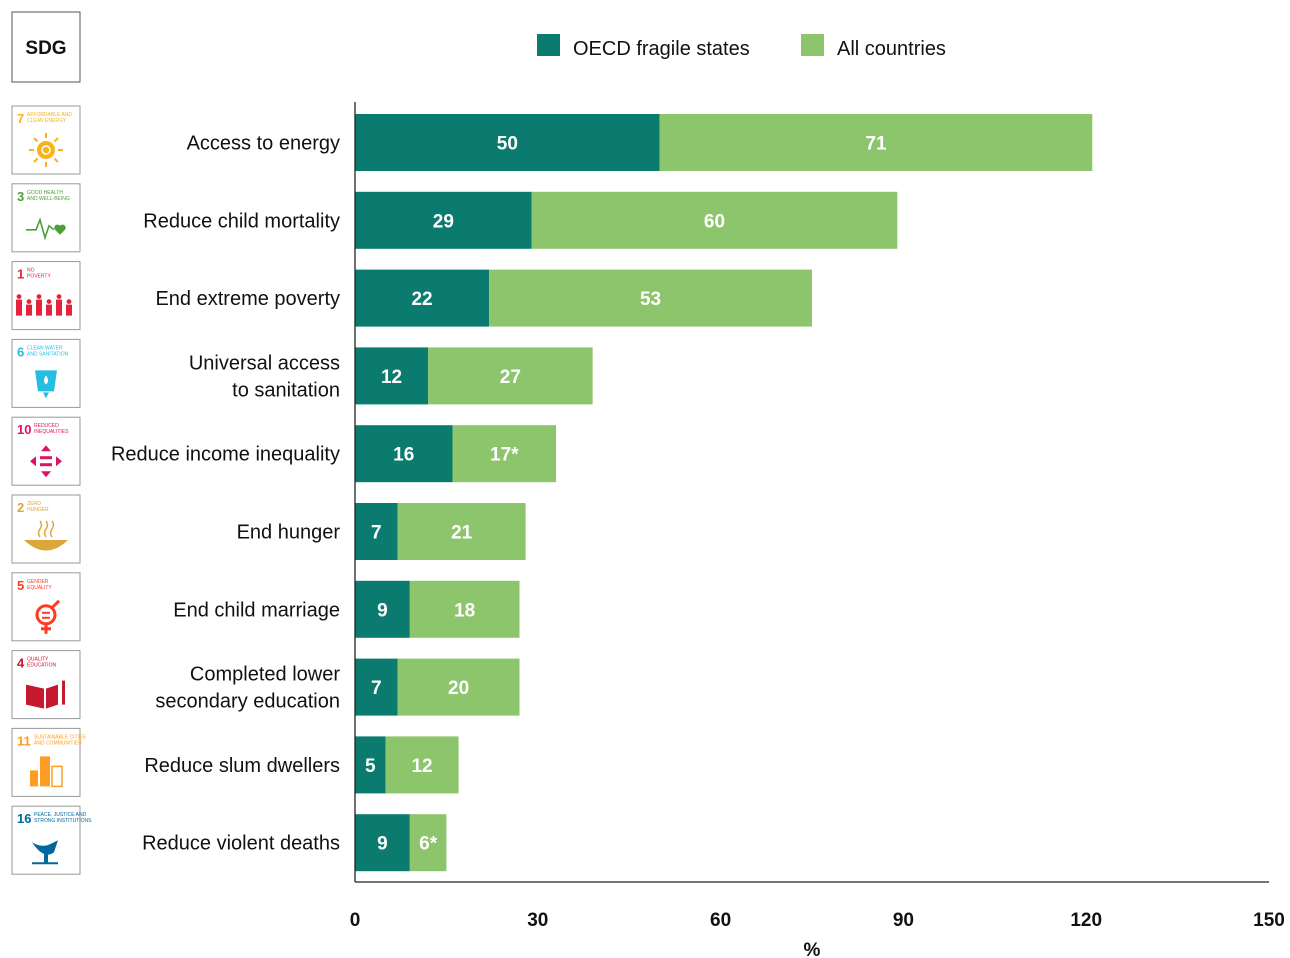  What do you see at coordinates (714, 221) in the screenshot?
I see `data-label-all-1: 60` at bounding box center [714, 221].